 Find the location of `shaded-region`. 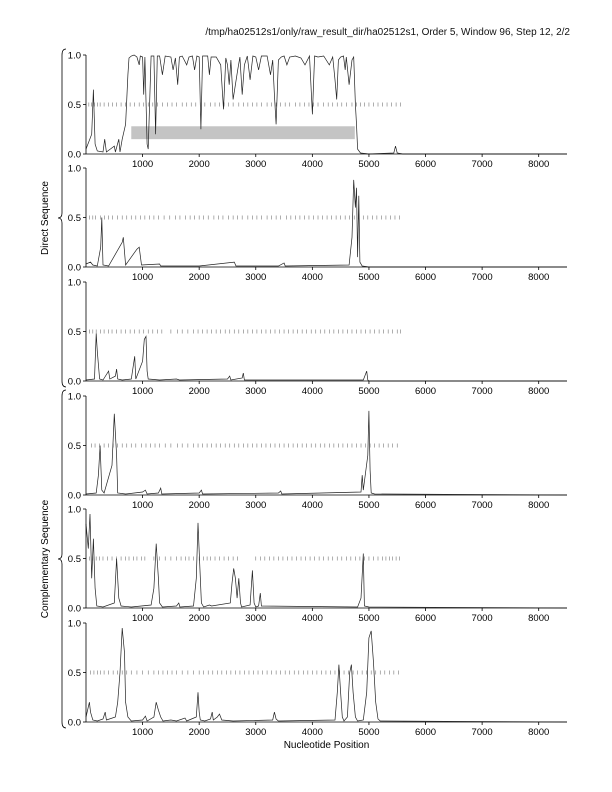

shaded-region is located at coordinates (243, 133).